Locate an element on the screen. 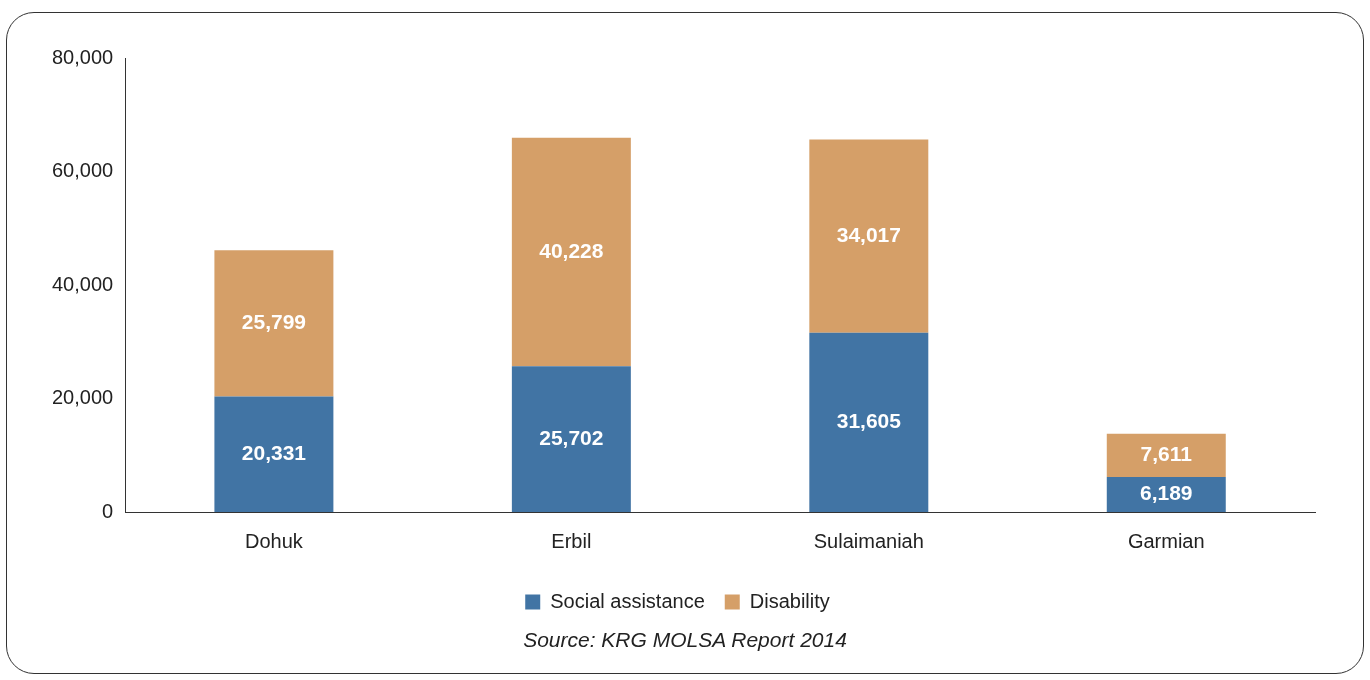 This screenshot has width=1370, height=680. data-label: 7,611 is located at coordinates (1166, 454).